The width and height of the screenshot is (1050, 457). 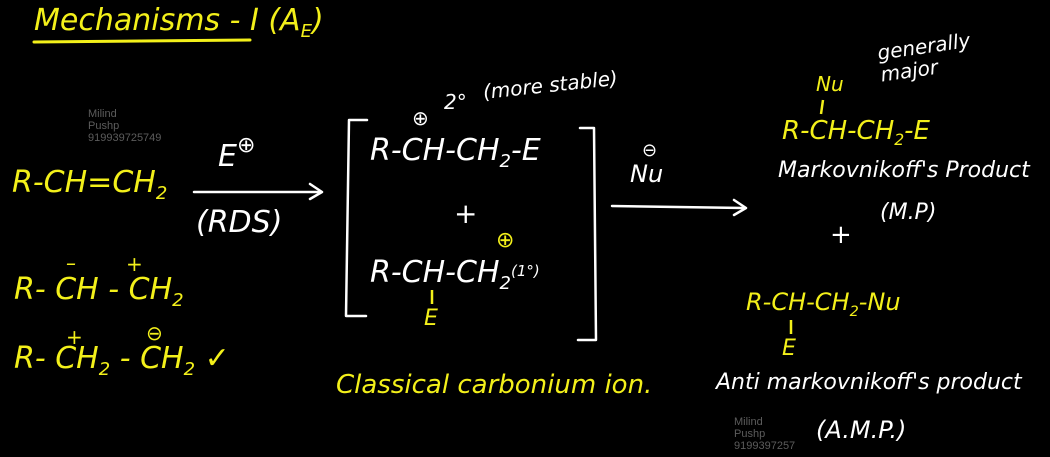 What do you see at coordinates (217, 358) in the screenshot?
I see `check-icon: ✓` at bounding box center [217, 358].